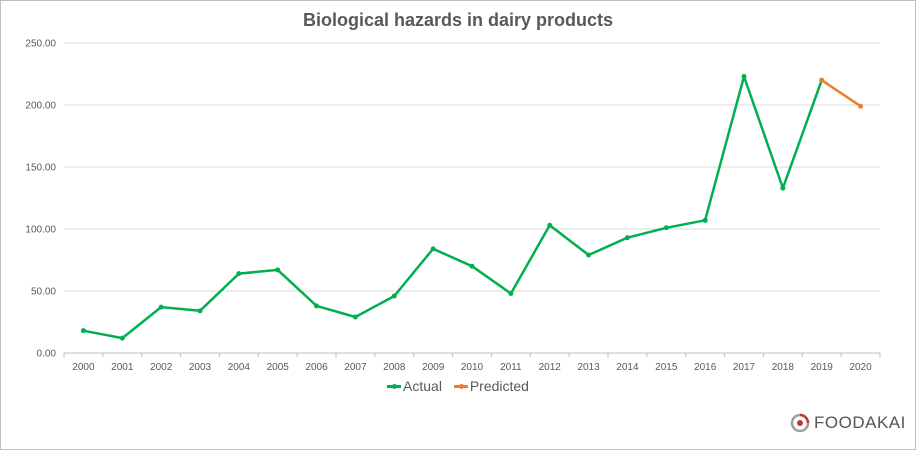 The image size is (916, 450). What do you see at coordinates (278, 367) in the screenshot?
I see `x-tick-label: 2005` at bounding box center [278, 367].